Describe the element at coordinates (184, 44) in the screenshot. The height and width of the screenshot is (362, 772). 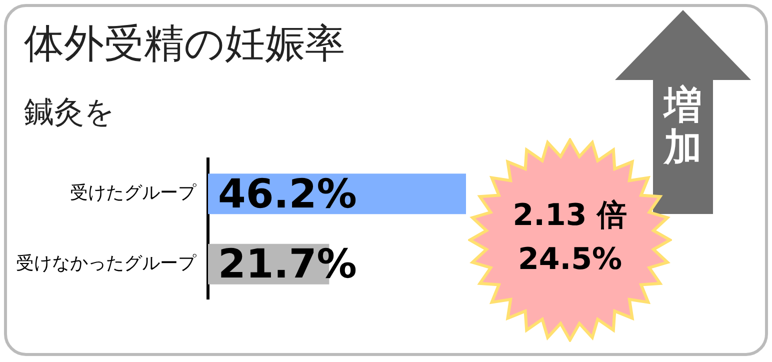
I see `chart-title: 体外受精の妊娠率` at that location.